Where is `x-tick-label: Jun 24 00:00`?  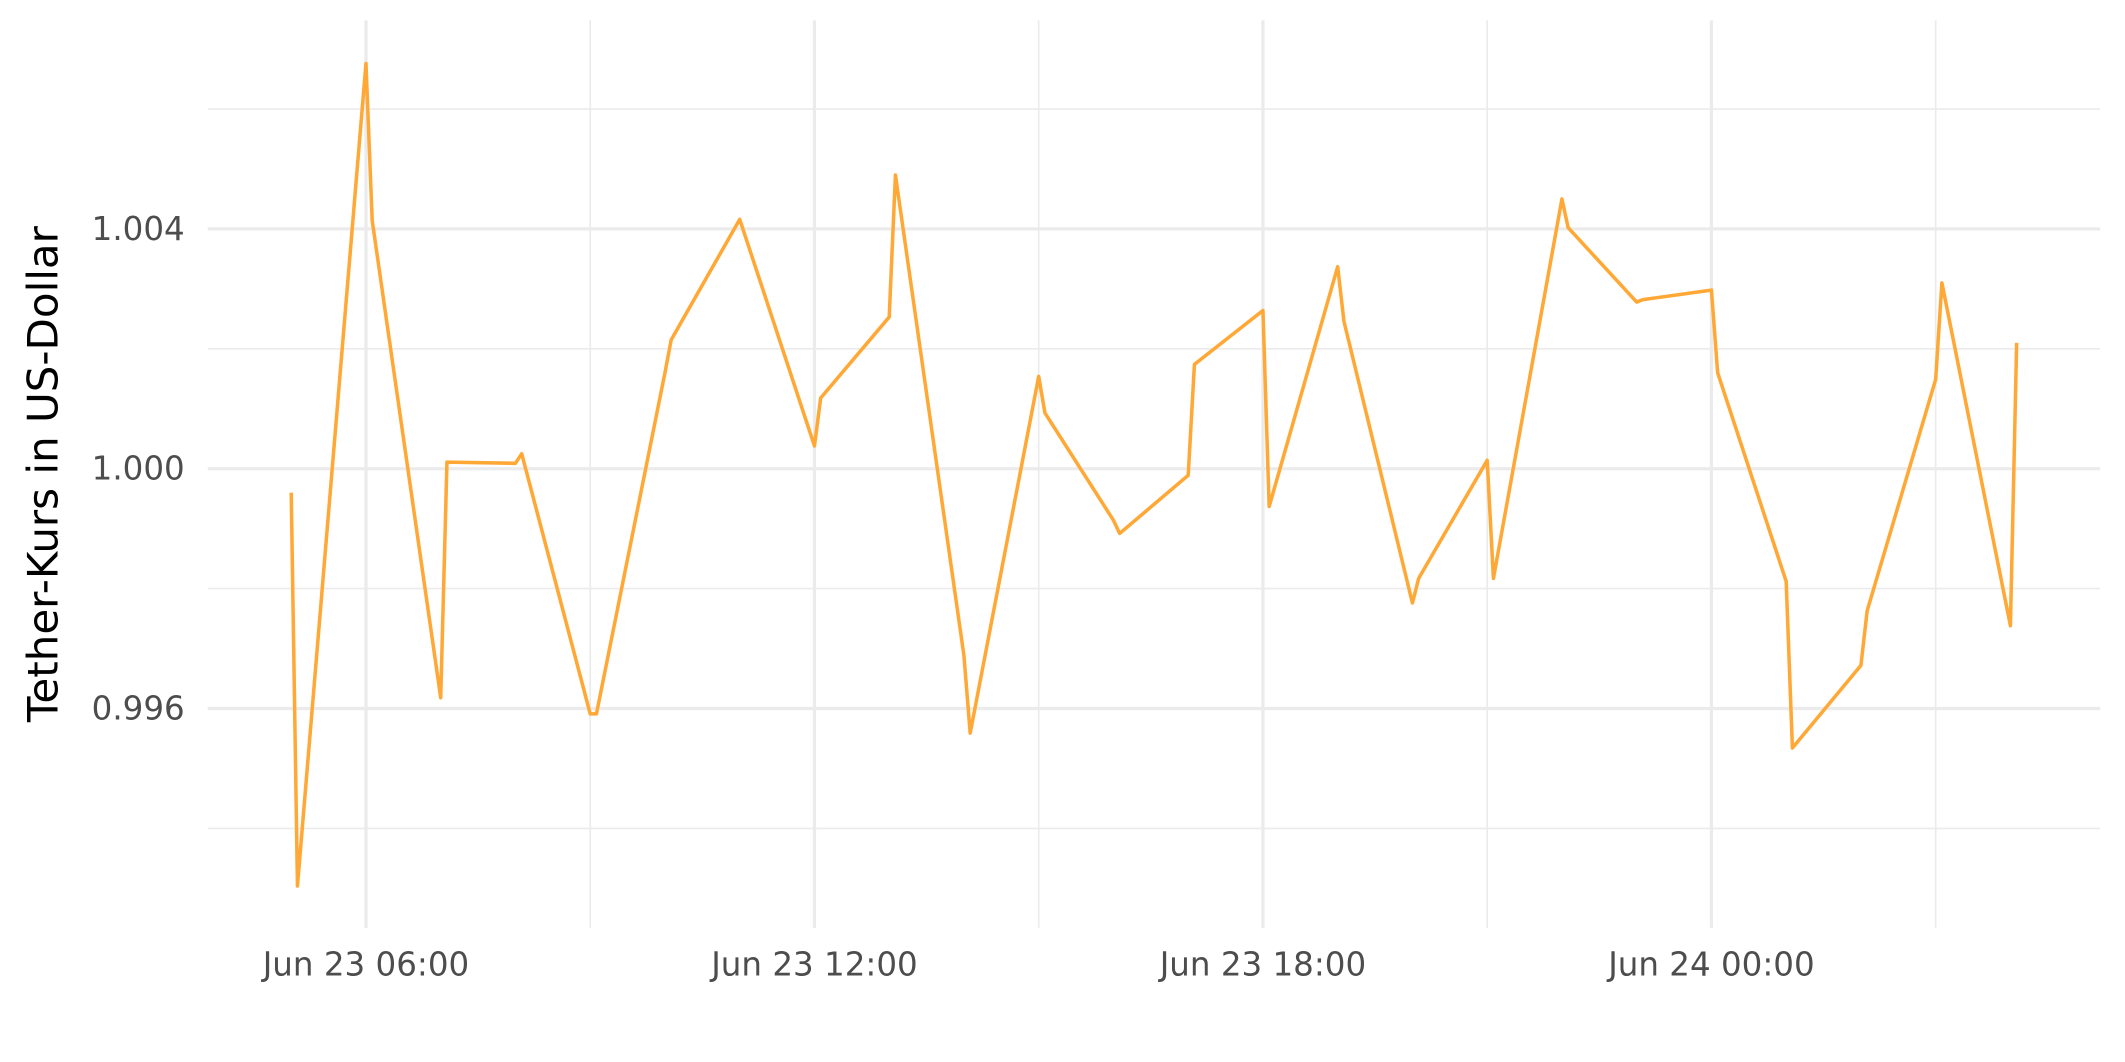 x-tick-label: Jun 24 00:00 is located at coordinates (1710, 964).